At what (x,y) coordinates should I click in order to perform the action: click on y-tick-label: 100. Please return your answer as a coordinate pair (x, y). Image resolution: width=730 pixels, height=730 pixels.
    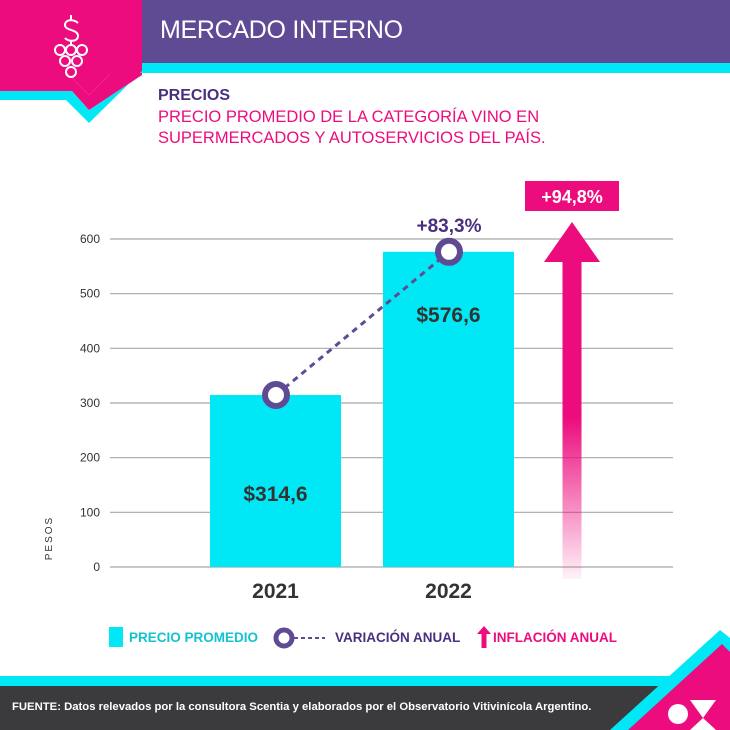
    Looking at the image, I should click on (90, 512).